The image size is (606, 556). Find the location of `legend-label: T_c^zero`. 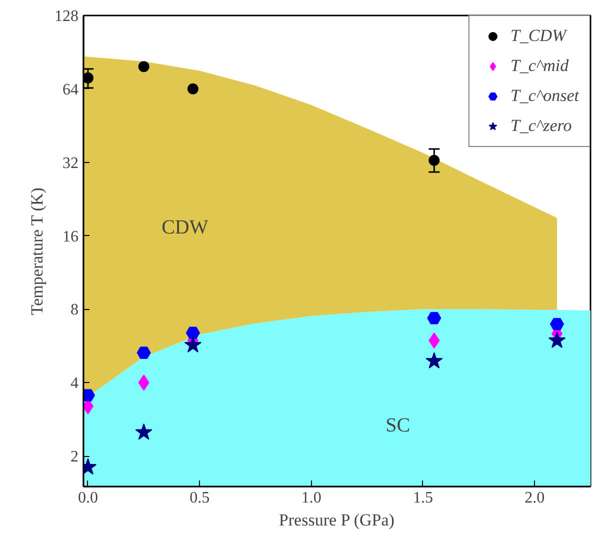

legend-label: T_c^zero is located at coordinates (541, 126).